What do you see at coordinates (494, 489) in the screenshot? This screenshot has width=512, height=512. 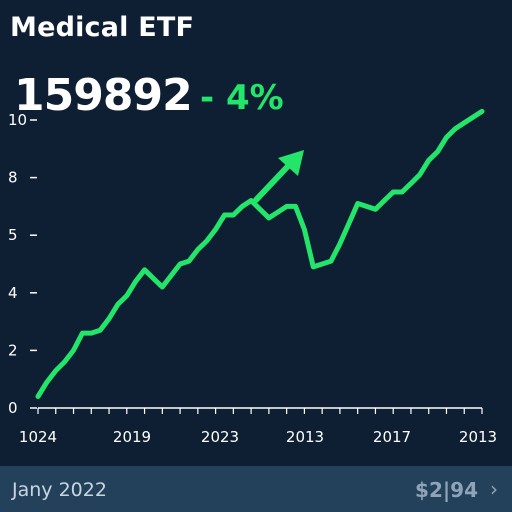 I see `chevron-right-icon: ›` at bounding box center [494, 489].